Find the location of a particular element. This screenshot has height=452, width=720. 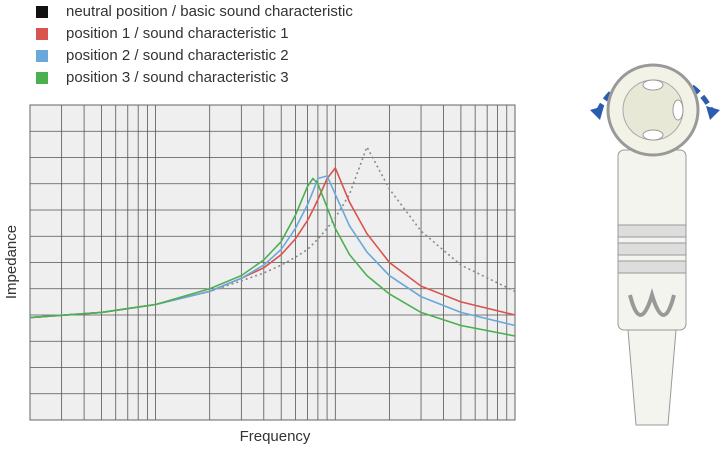

x-axis-label: Frequency is located at coordinates (275, 436).